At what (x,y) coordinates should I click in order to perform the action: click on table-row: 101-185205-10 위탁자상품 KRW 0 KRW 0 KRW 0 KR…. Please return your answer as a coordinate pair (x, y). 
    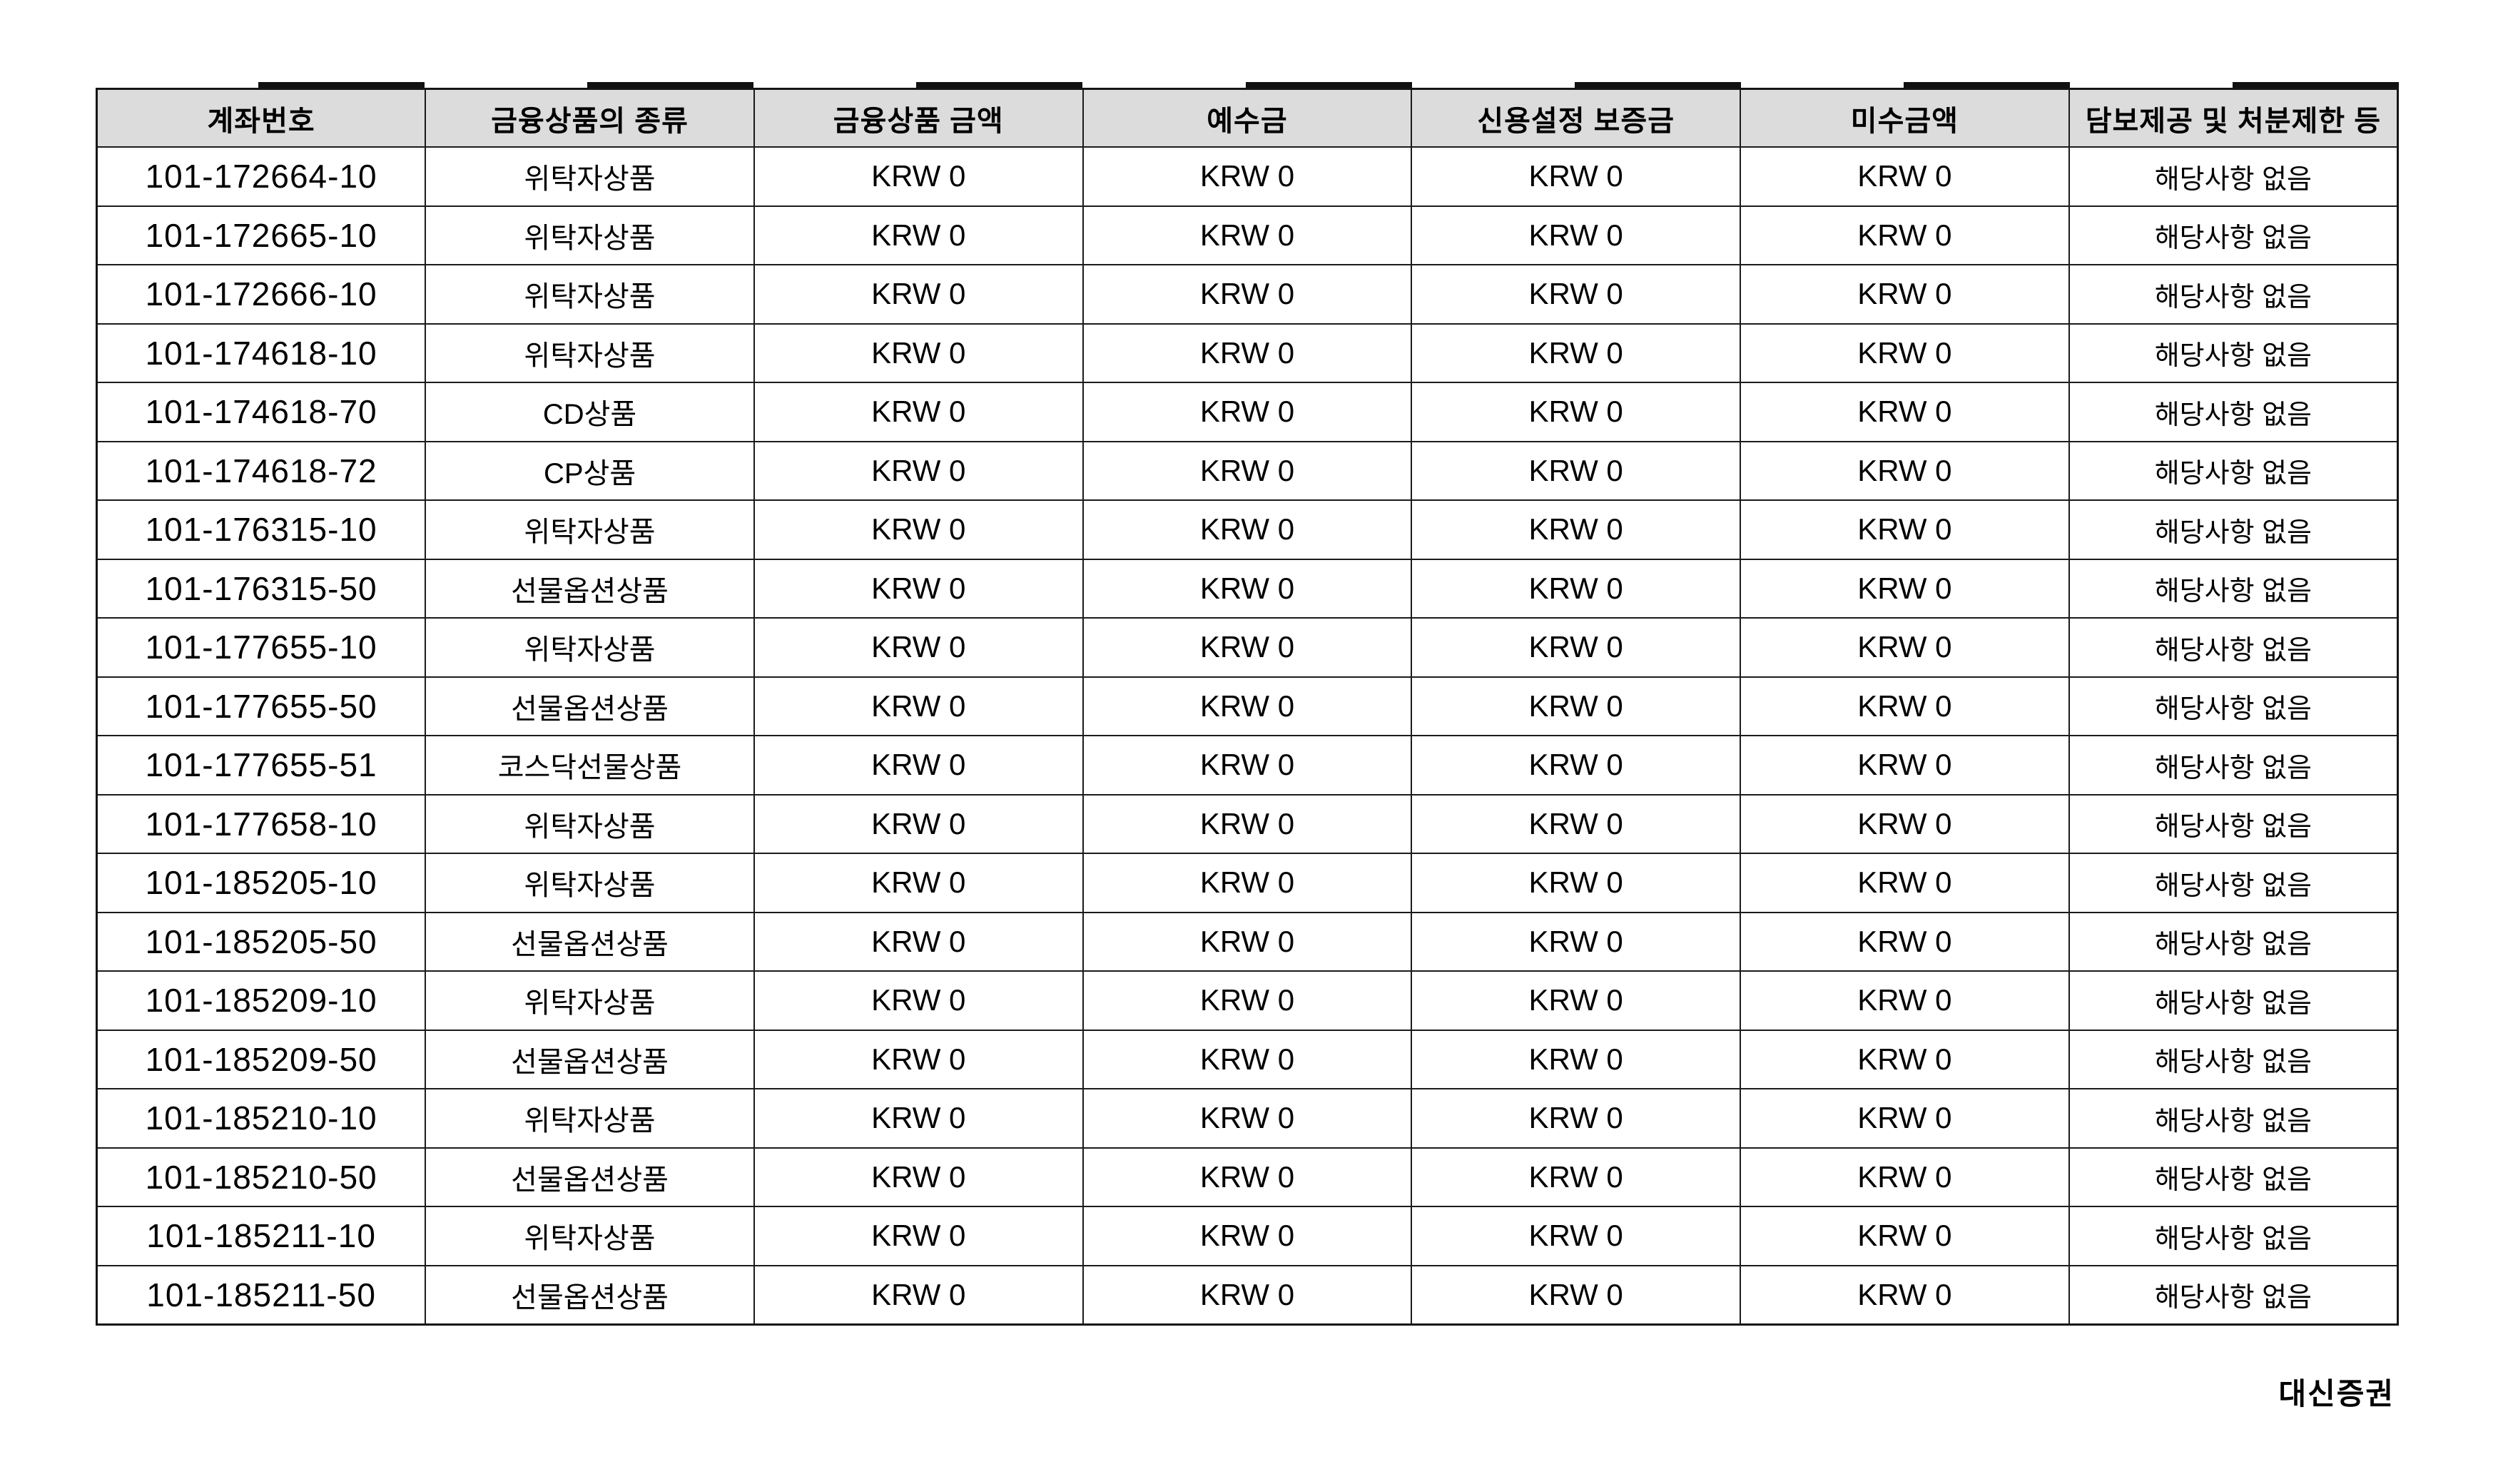
    Looking at the image, I should click on (1247, 883).